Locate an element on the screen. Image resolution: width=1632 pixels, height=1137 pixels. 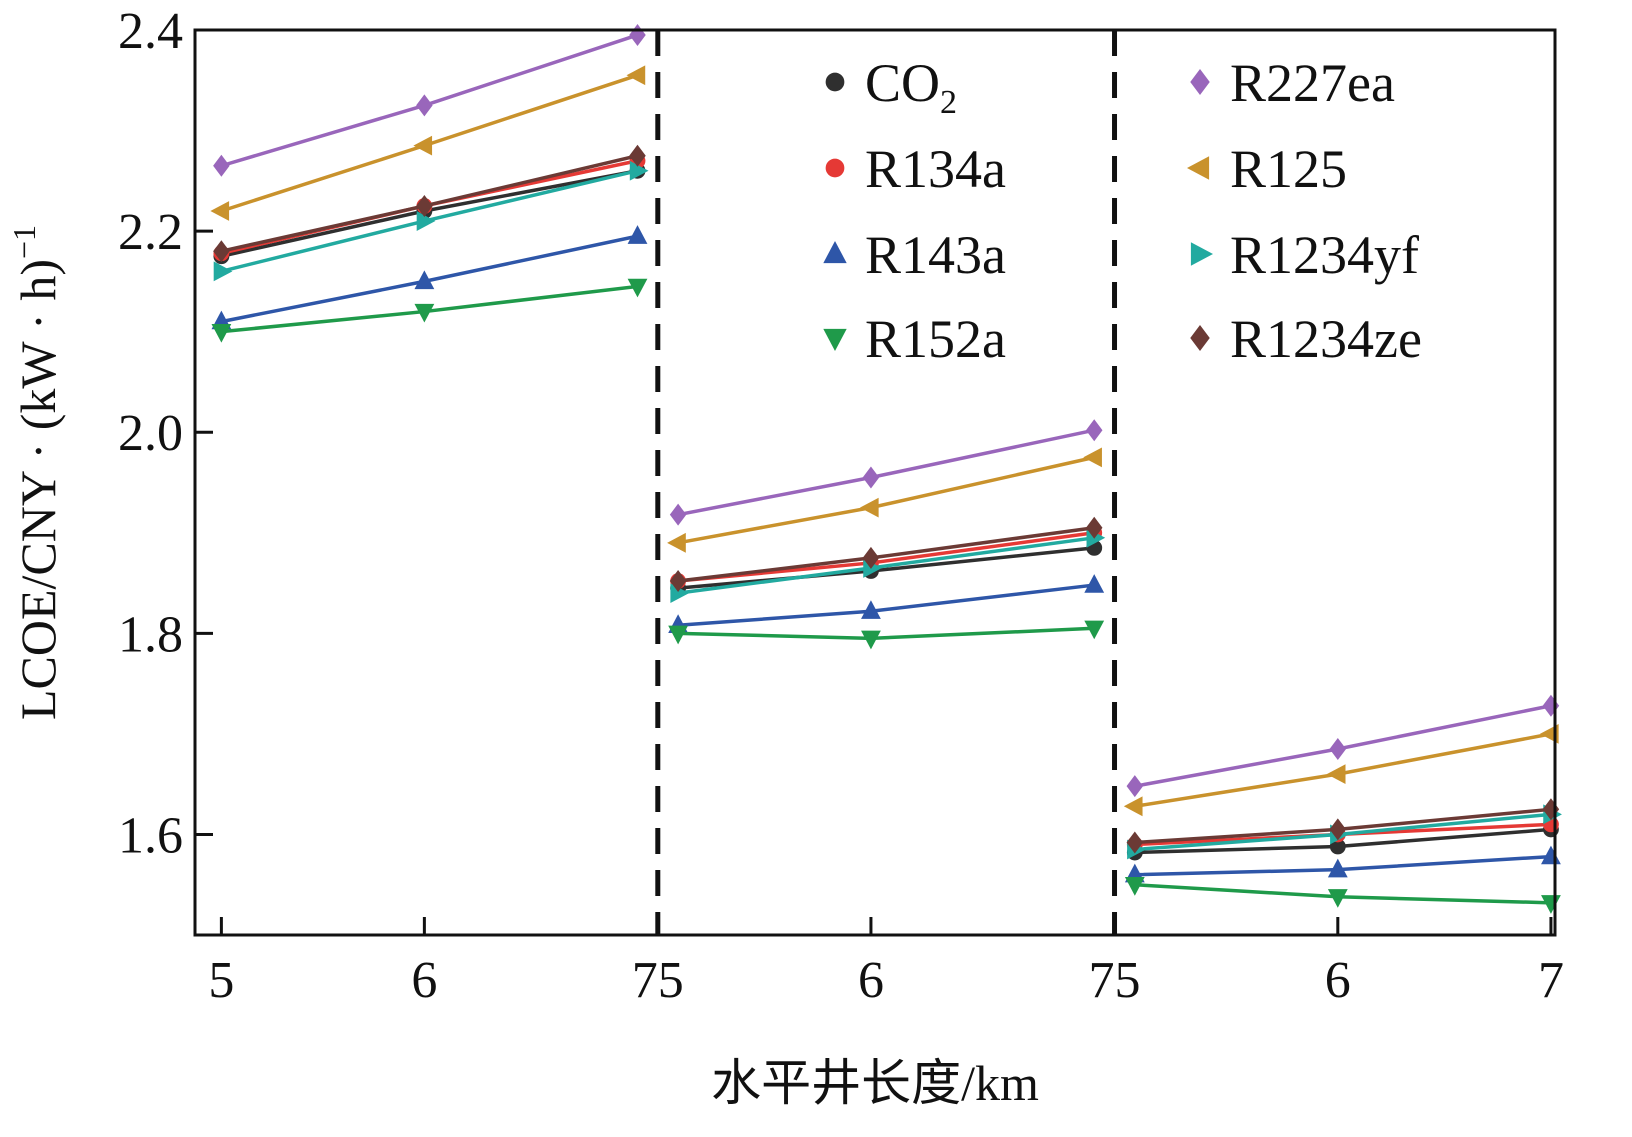
legend-item: R143a is located at coordinates (914, 255).